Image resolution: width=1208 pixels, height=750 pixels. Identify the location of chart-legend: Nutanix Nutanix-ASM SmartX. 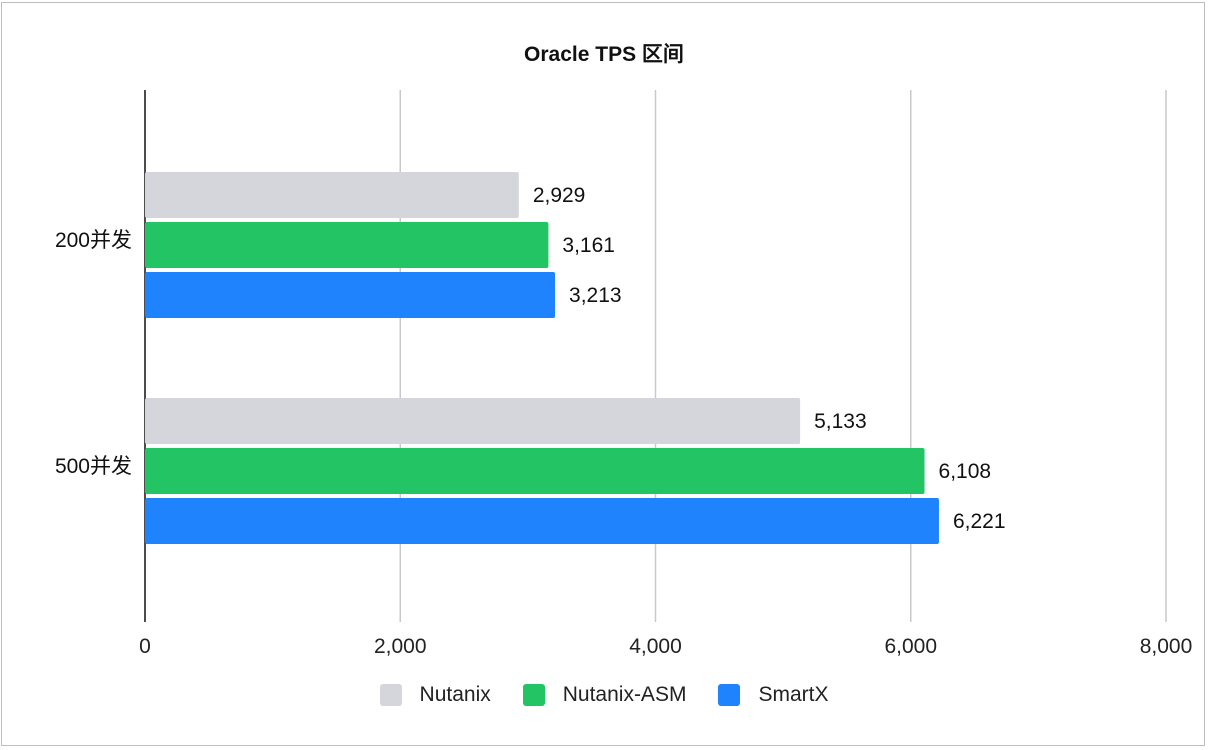
(604, 695).